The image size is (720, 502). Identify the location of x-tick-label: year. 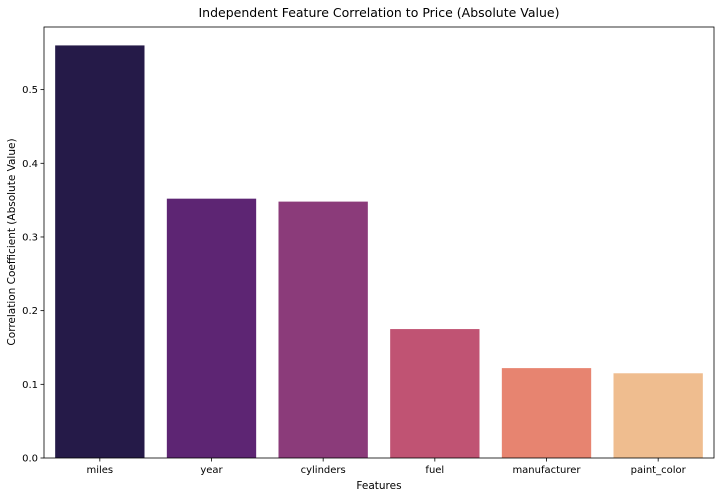
(211, 470).